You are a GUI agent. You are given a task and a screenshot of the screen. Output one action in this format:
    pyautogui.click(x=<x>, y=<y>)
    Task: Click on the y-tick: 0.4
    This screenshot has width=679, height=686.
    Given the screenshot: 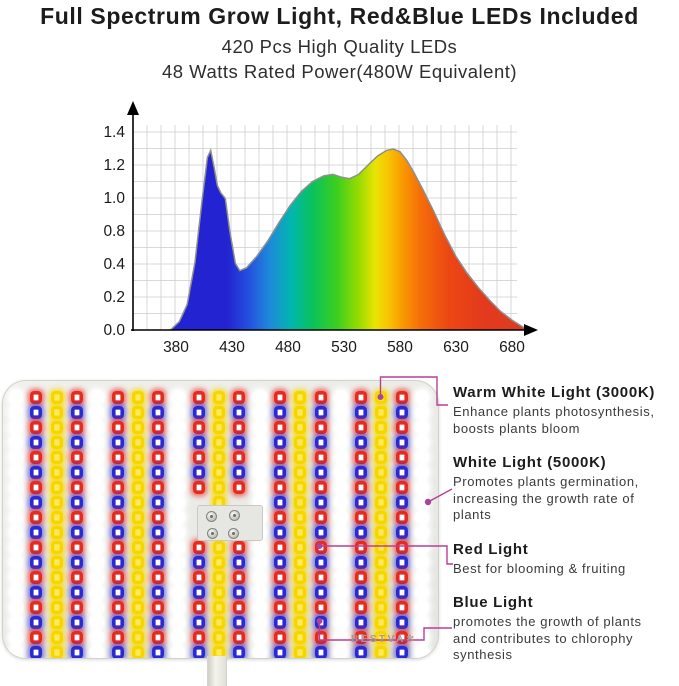 What is the action you would take?
    pyautogui.click(x=114, y=264)
    